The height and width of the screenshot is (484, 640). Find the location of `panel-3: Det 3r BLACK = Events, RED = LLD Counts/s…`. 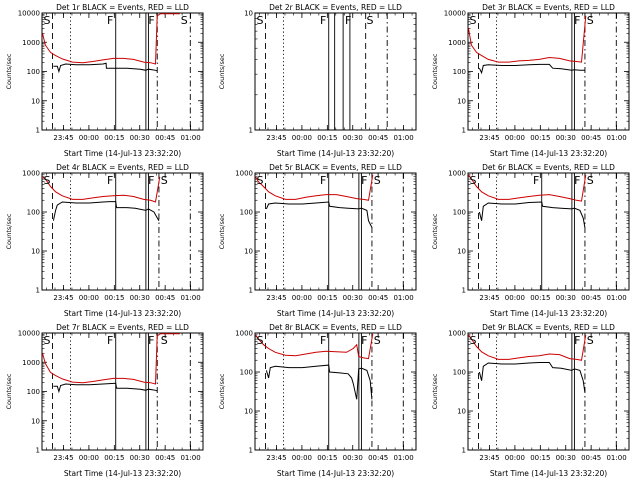

panel-3: Det 3r BLACK = Events, RED = LLD Counts/s… is located at coordinates (530, 80).